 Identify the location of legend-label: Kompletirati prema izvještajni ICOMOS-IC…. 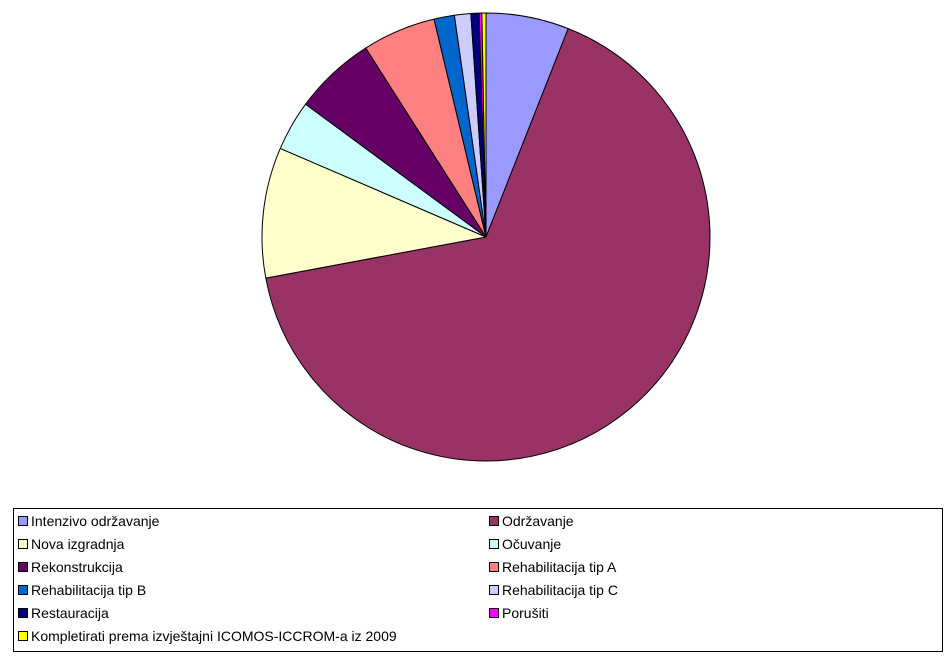
(214, 636).